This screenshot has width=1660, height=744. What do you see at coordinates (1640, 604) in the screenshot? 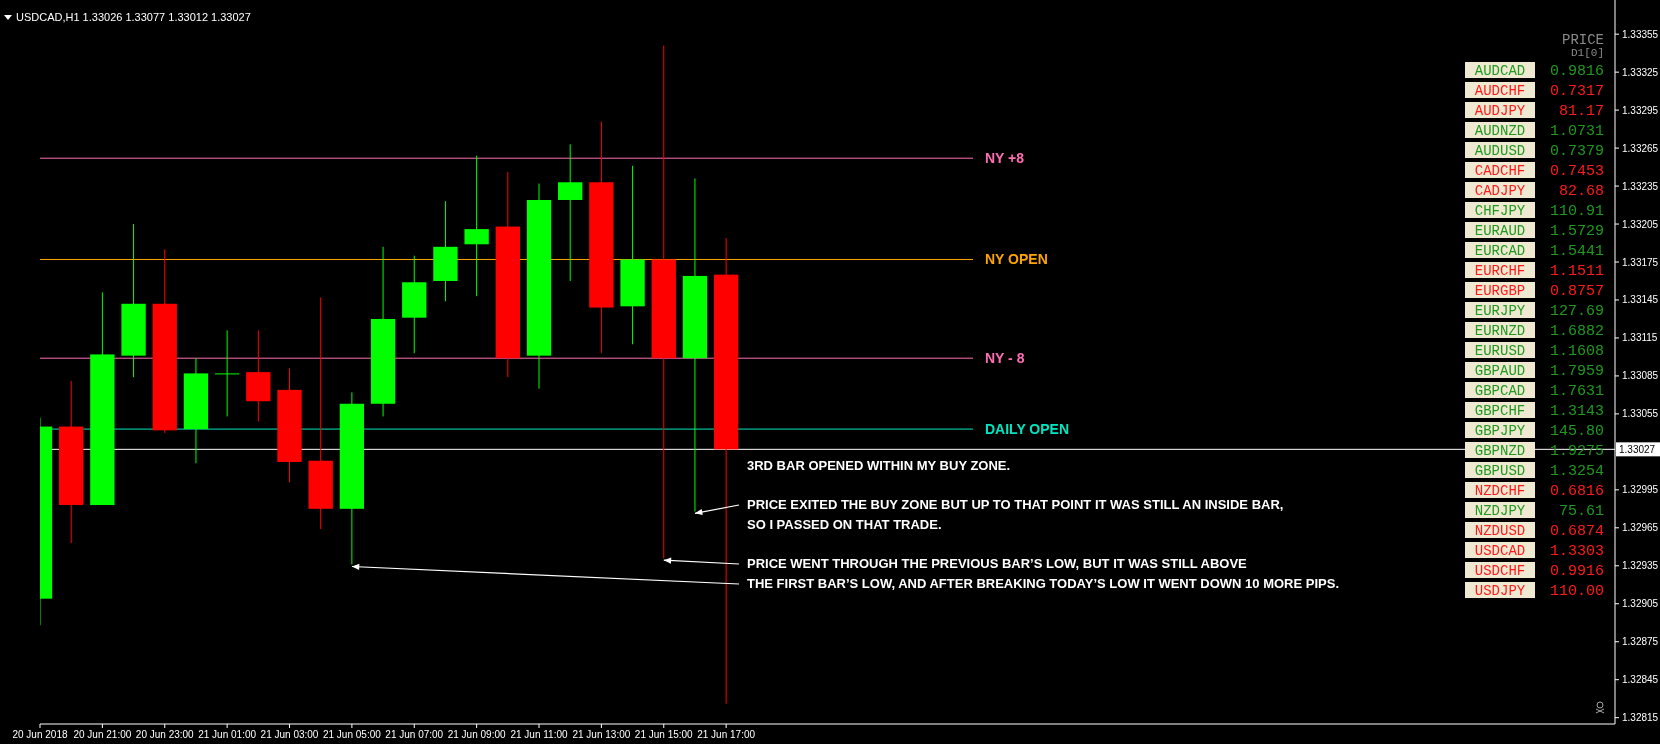
I see `y-tick-label: 1.32905` at bounding box center [1640, 604].